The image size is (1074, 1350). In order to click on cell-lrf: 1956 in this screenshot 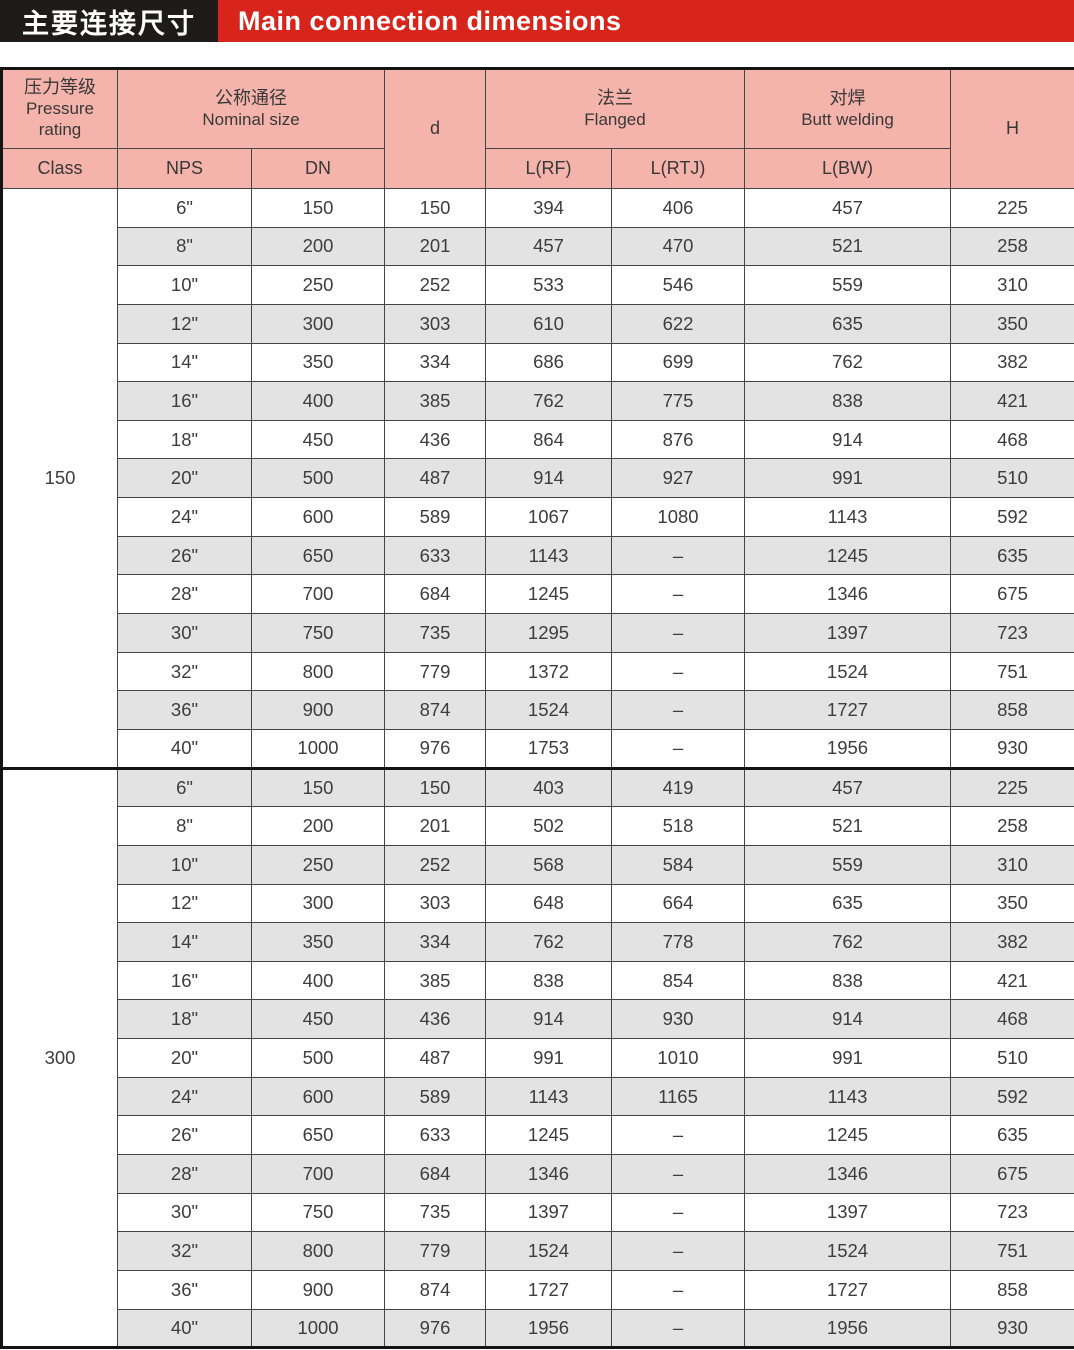, I will do `click(548, 1328)`.